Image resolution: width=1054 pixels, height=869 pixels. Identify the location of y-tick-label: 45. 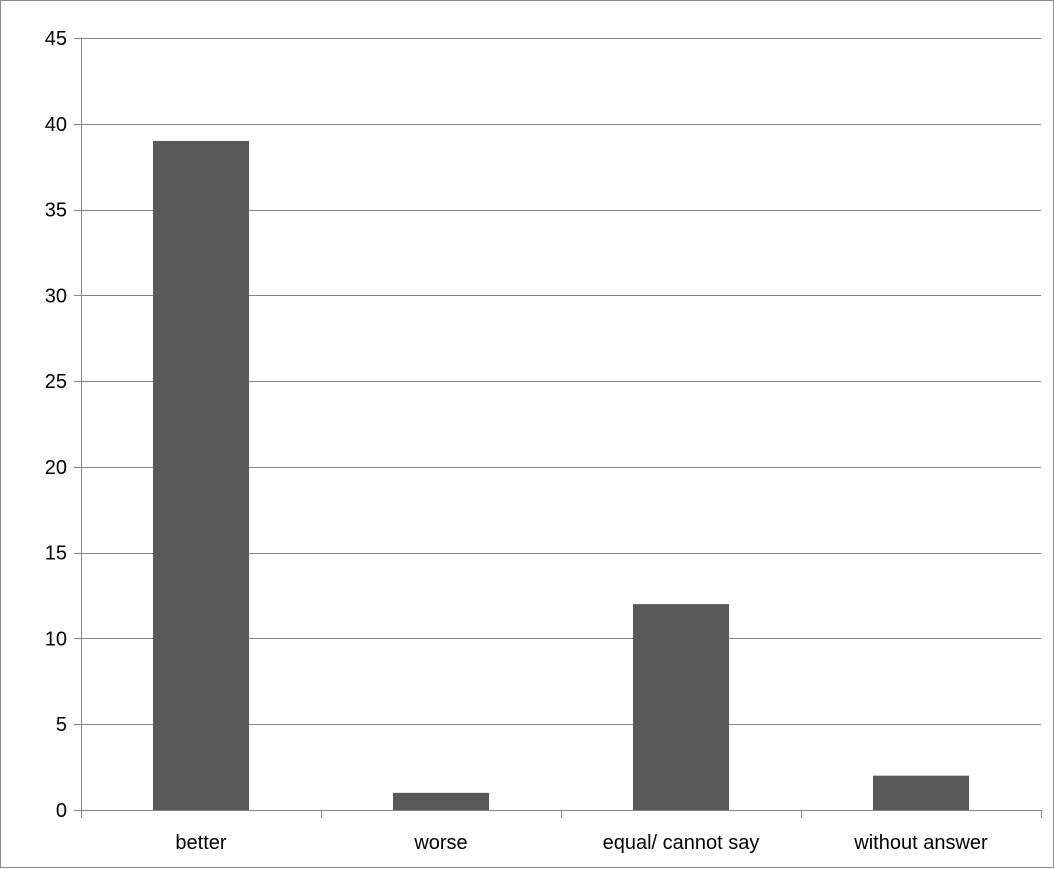
(56, 39).